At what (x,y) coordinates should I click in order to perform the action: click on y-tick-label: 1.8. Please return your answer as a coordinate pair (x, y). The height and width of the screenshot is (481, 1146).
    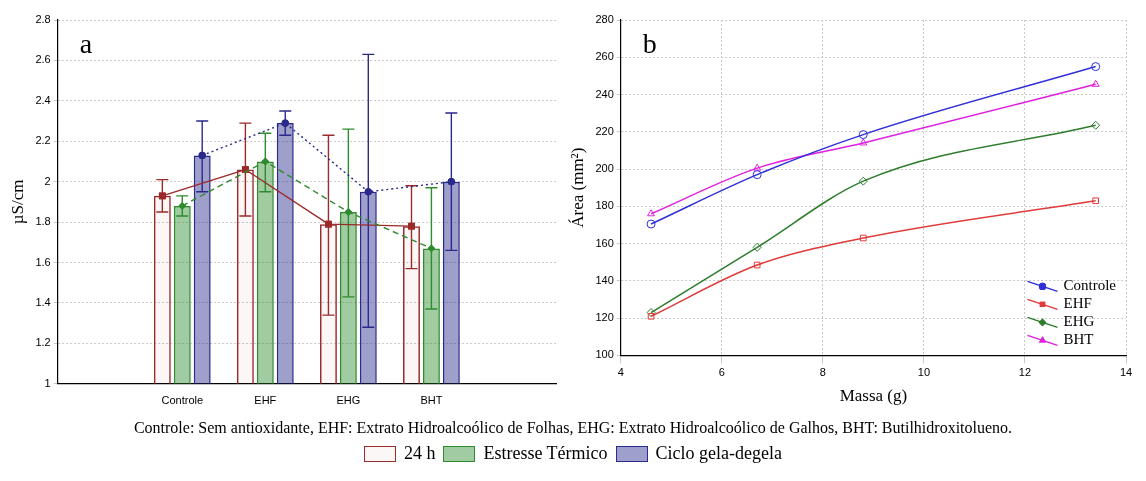
    Looking at the image, I should click on (43, 221).